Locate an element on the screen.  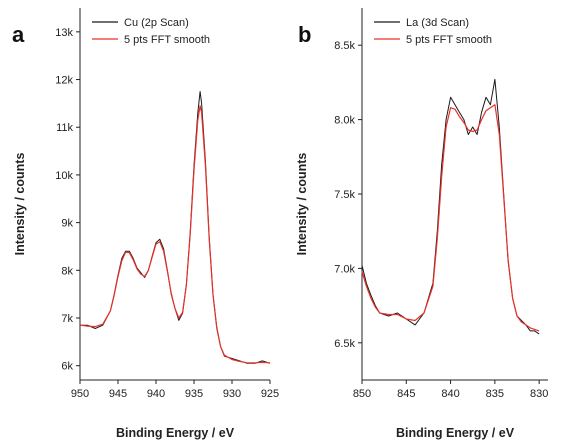
y-tick-label: 9k is located at coordinates (67, 224).